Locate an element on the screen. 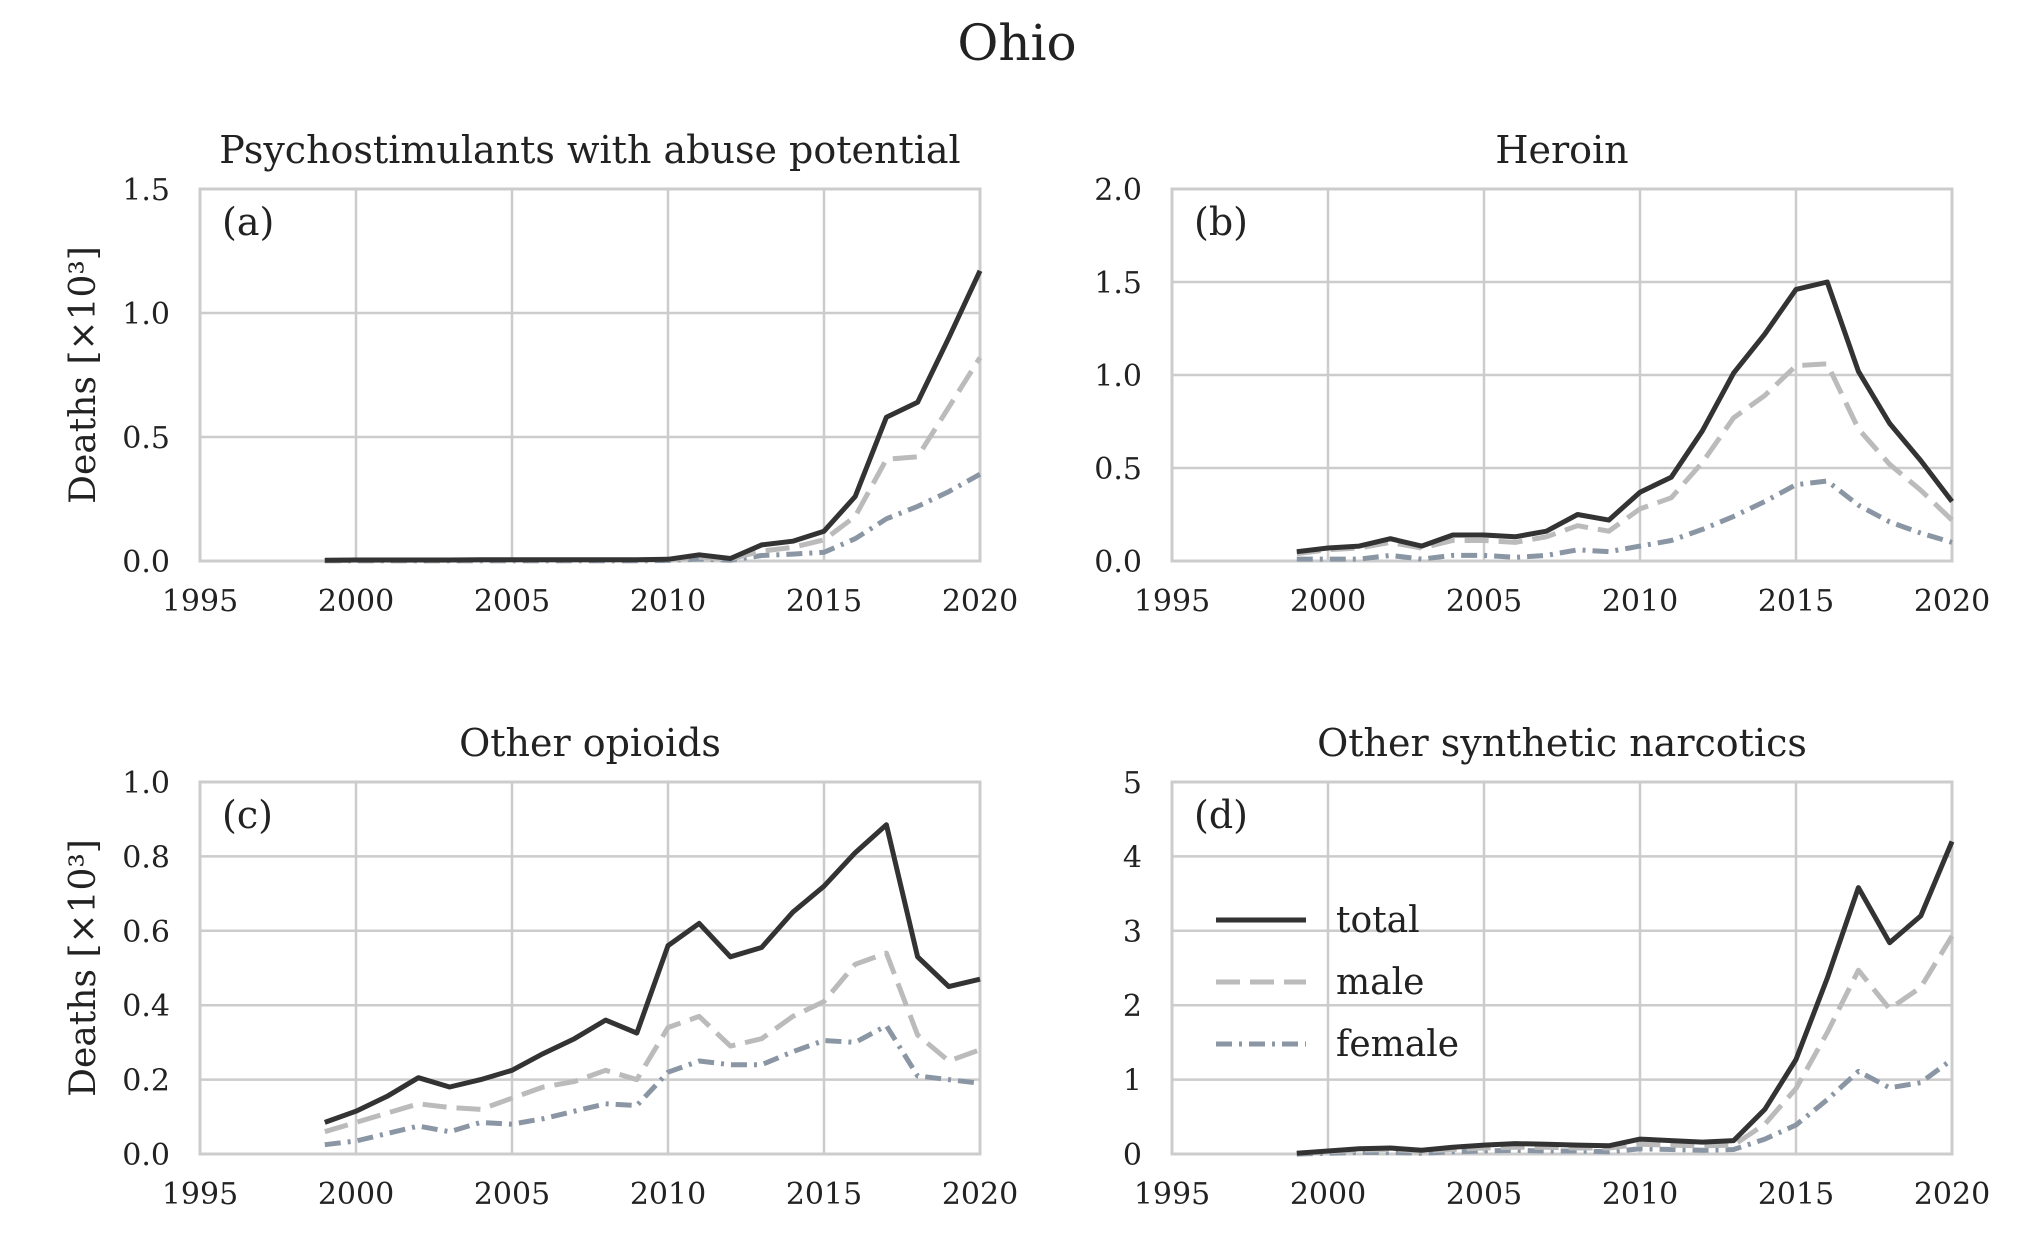 This screenshot has height=1257, width=2034. legend-label-female: female is located at coordinates (1397, 1044).